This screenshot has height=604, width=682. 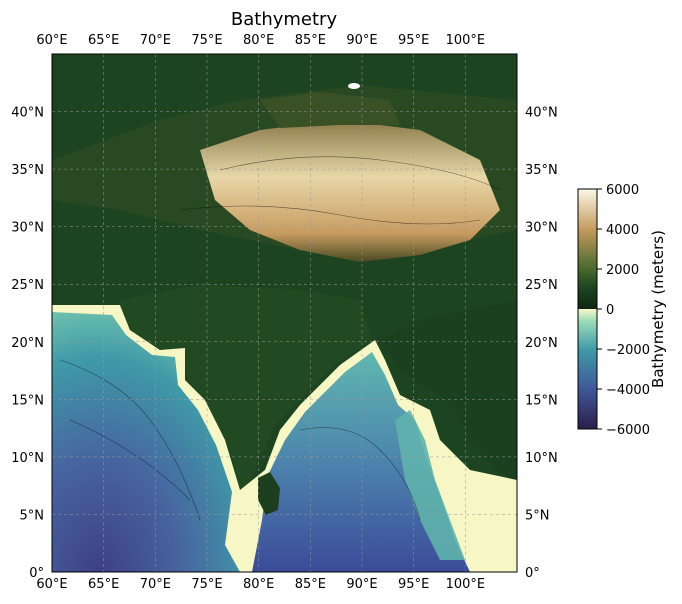 I want to click on lat-tick-label-left: 0°, so click(x=36, y=573).